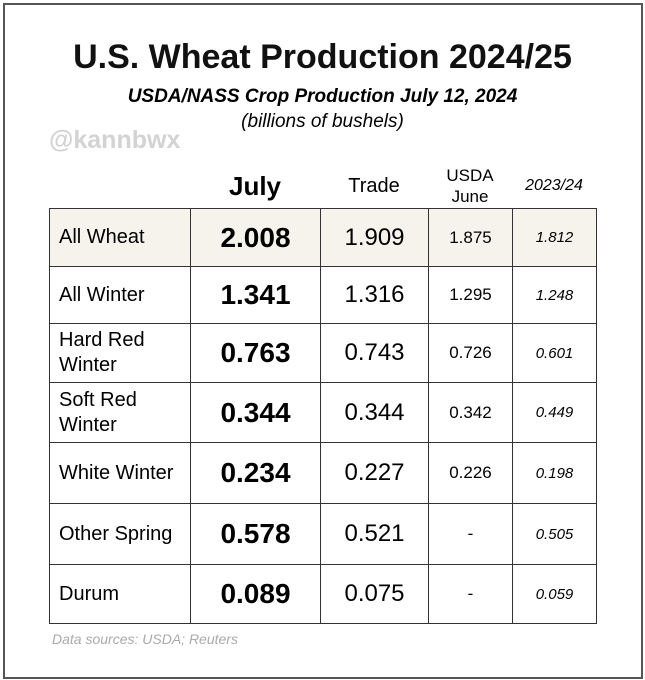 The width and height of the screenshot is (645, 680). I want to click on column-header: 2023/24, so click(554, 185).